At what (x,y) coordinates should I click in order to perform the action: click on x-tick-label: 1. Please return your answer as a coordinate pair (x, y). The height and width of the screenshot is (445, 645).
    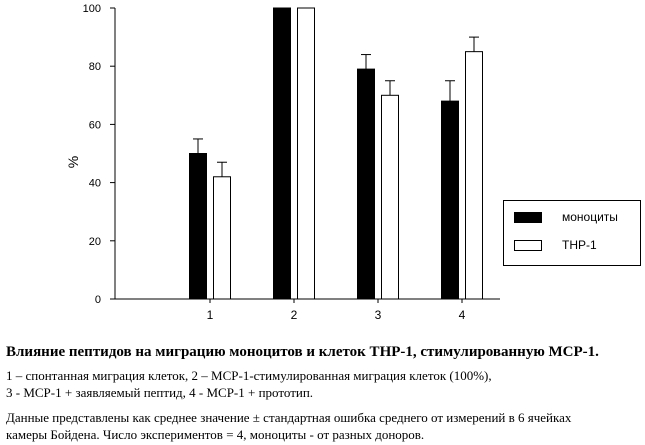
    Looking at the image, I should click on (210, 315).